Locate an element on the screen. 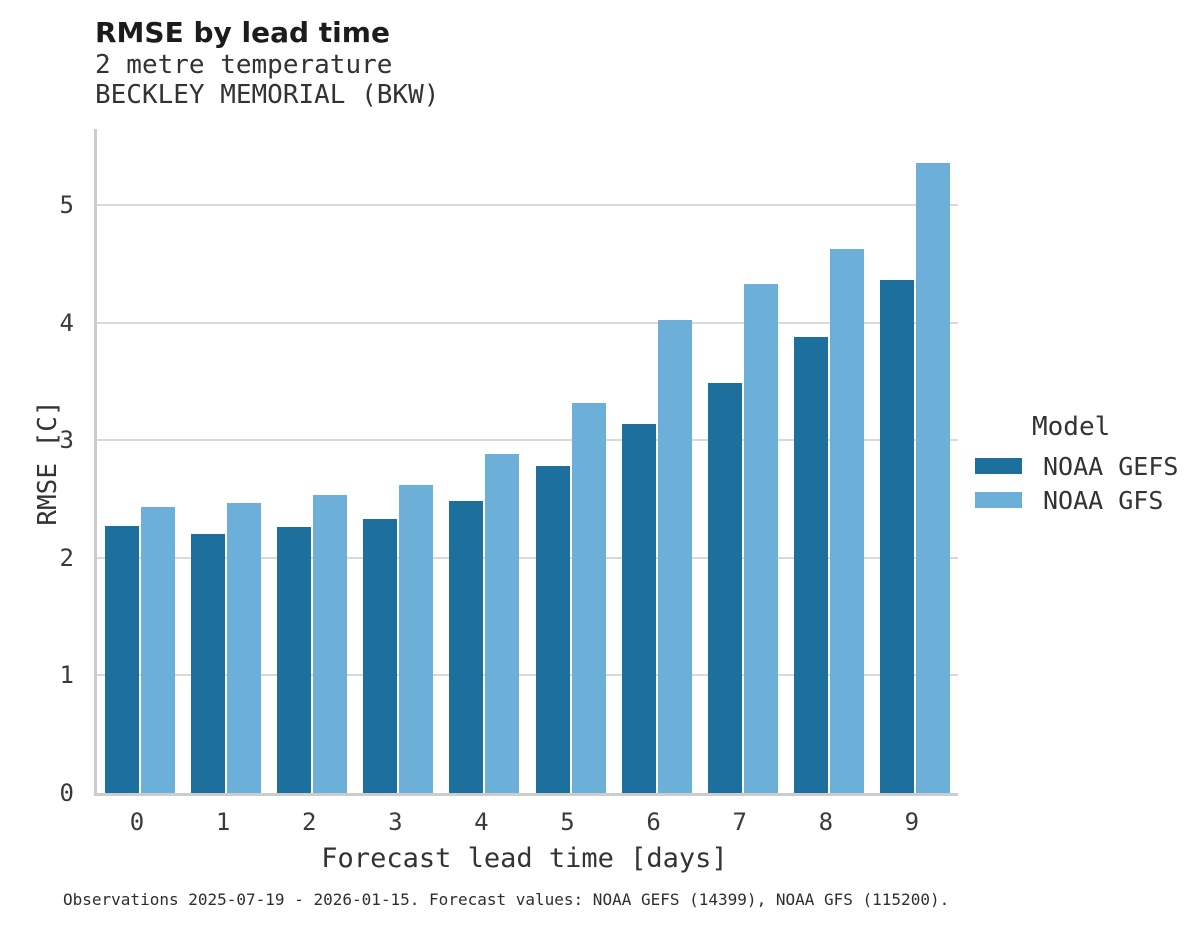 The width and height of the screenshot is (1195, 928). legend-swatch-gfs is located at coordinates (998, 500).